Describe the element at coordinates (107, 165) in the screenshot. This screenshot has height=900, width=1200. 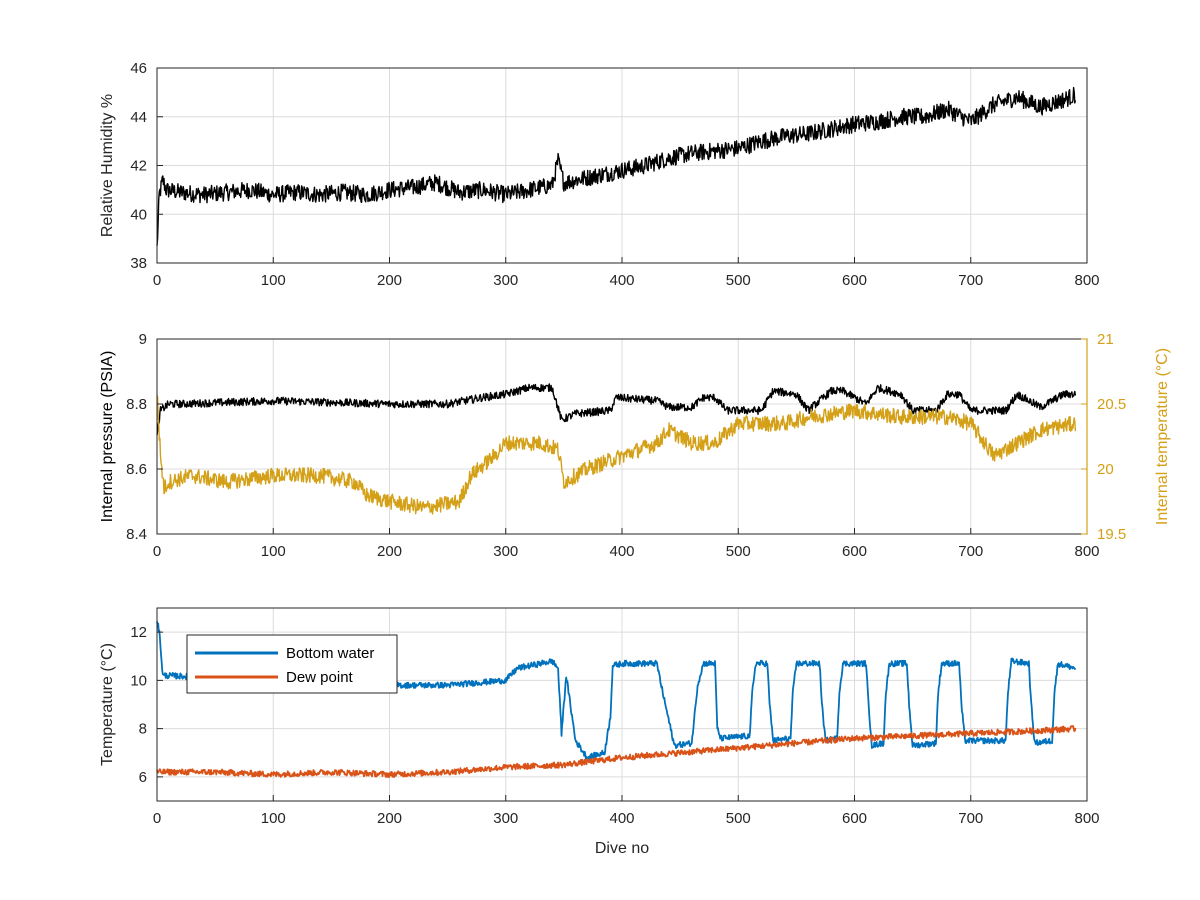
I see `y-axis-label: Relative Humidity %` at that location.